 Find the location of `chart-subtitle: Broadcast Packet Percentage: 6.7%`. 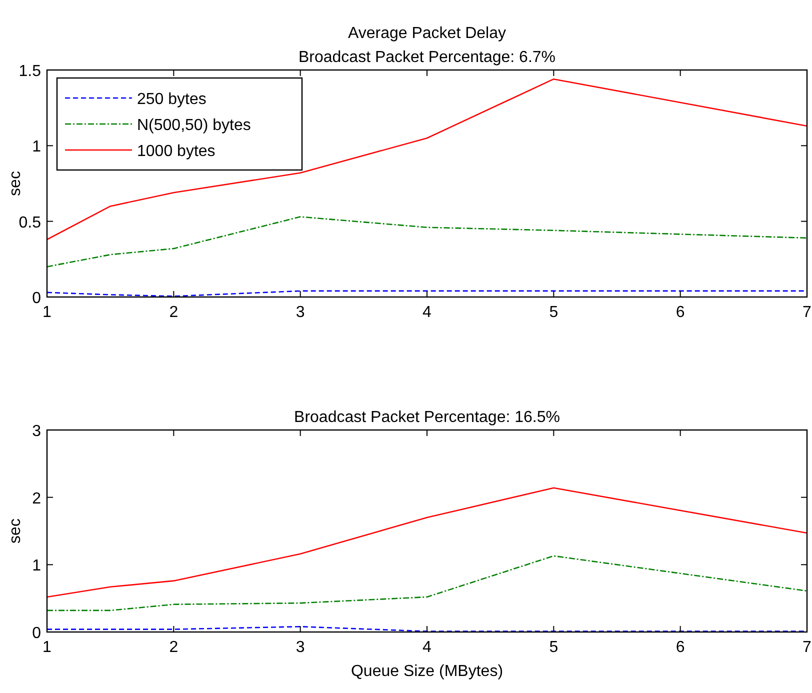

chart-subtitle: Broadcast Packet Percentage: 6.7% is located at coordinates (427, 57).